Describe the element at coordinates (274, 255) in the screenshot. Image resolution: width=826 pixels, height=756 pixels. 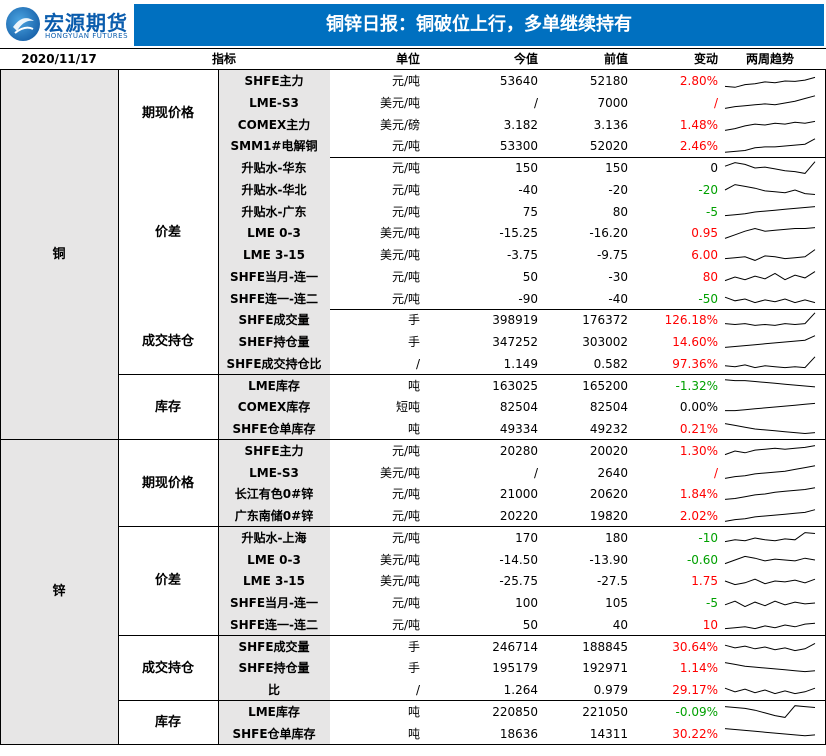
I see `indicator-name: LME 3-15` at that location.